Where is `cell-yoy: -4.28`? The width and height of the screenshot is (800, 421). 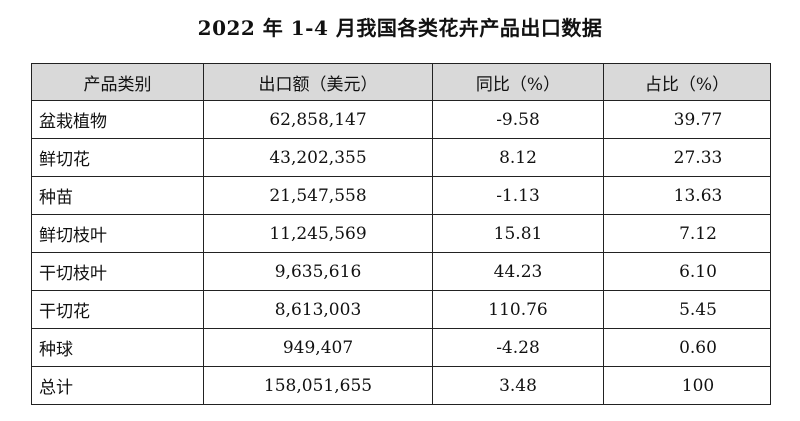
cell-yoy: -4.28 is located at coordinates (518, 347).